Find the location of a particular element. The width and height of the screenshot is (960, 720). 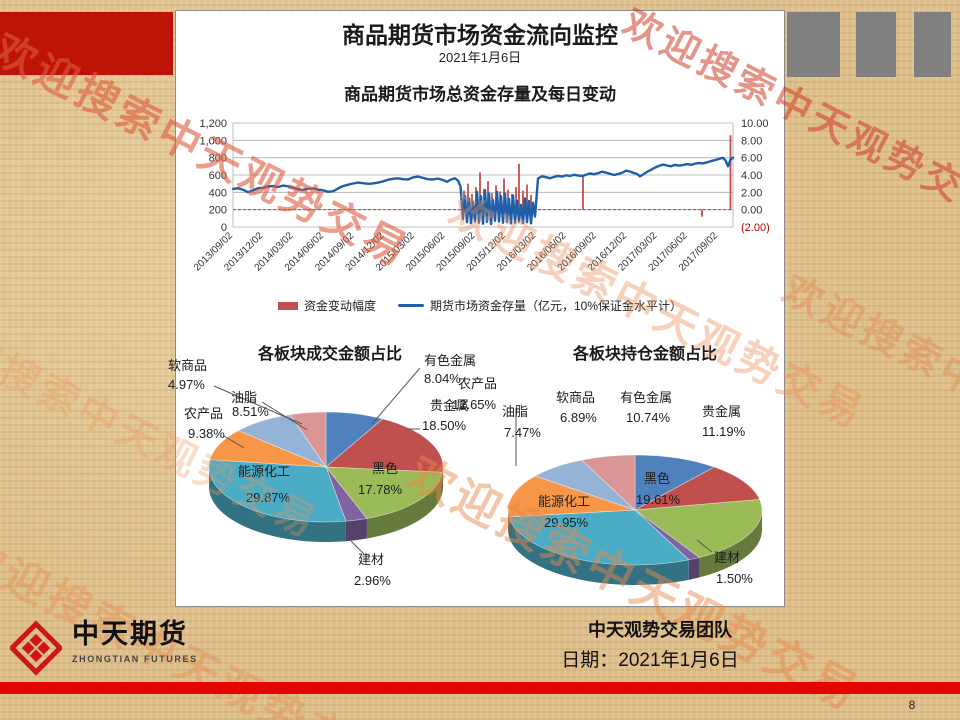

pie-slice-label: 油脂 is located at coordinates (515, 411).